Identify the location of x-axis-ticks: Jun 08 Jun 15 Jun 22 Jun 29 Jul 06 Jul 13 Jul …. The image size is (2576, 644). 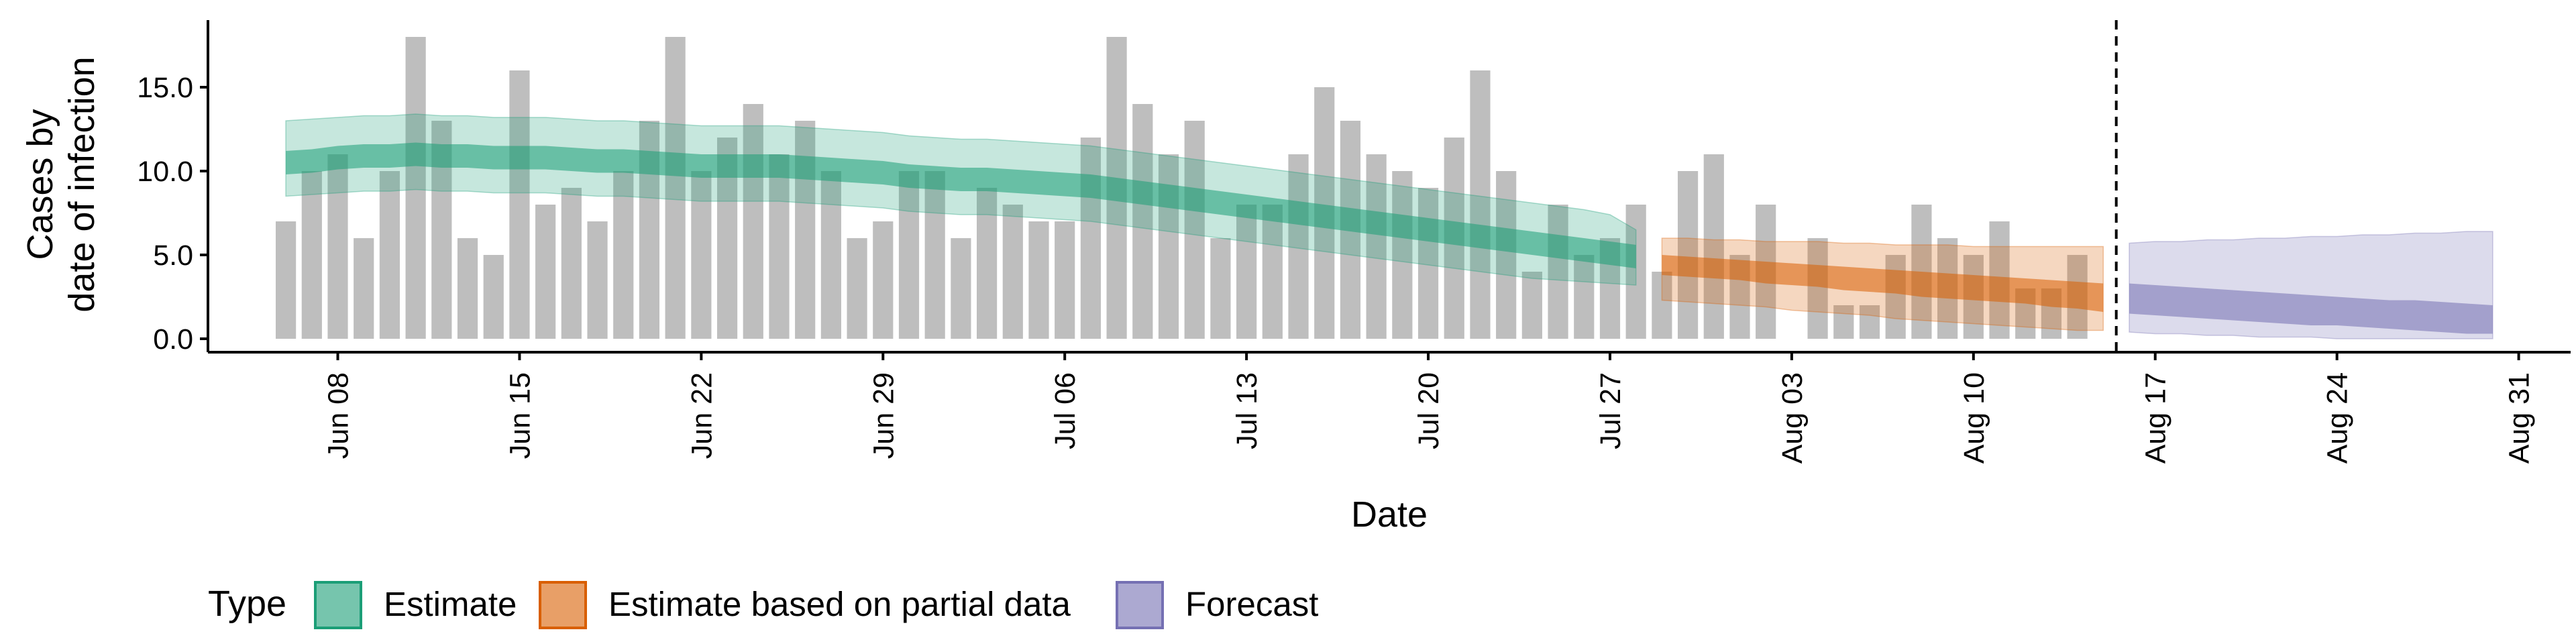
(1429, 408).